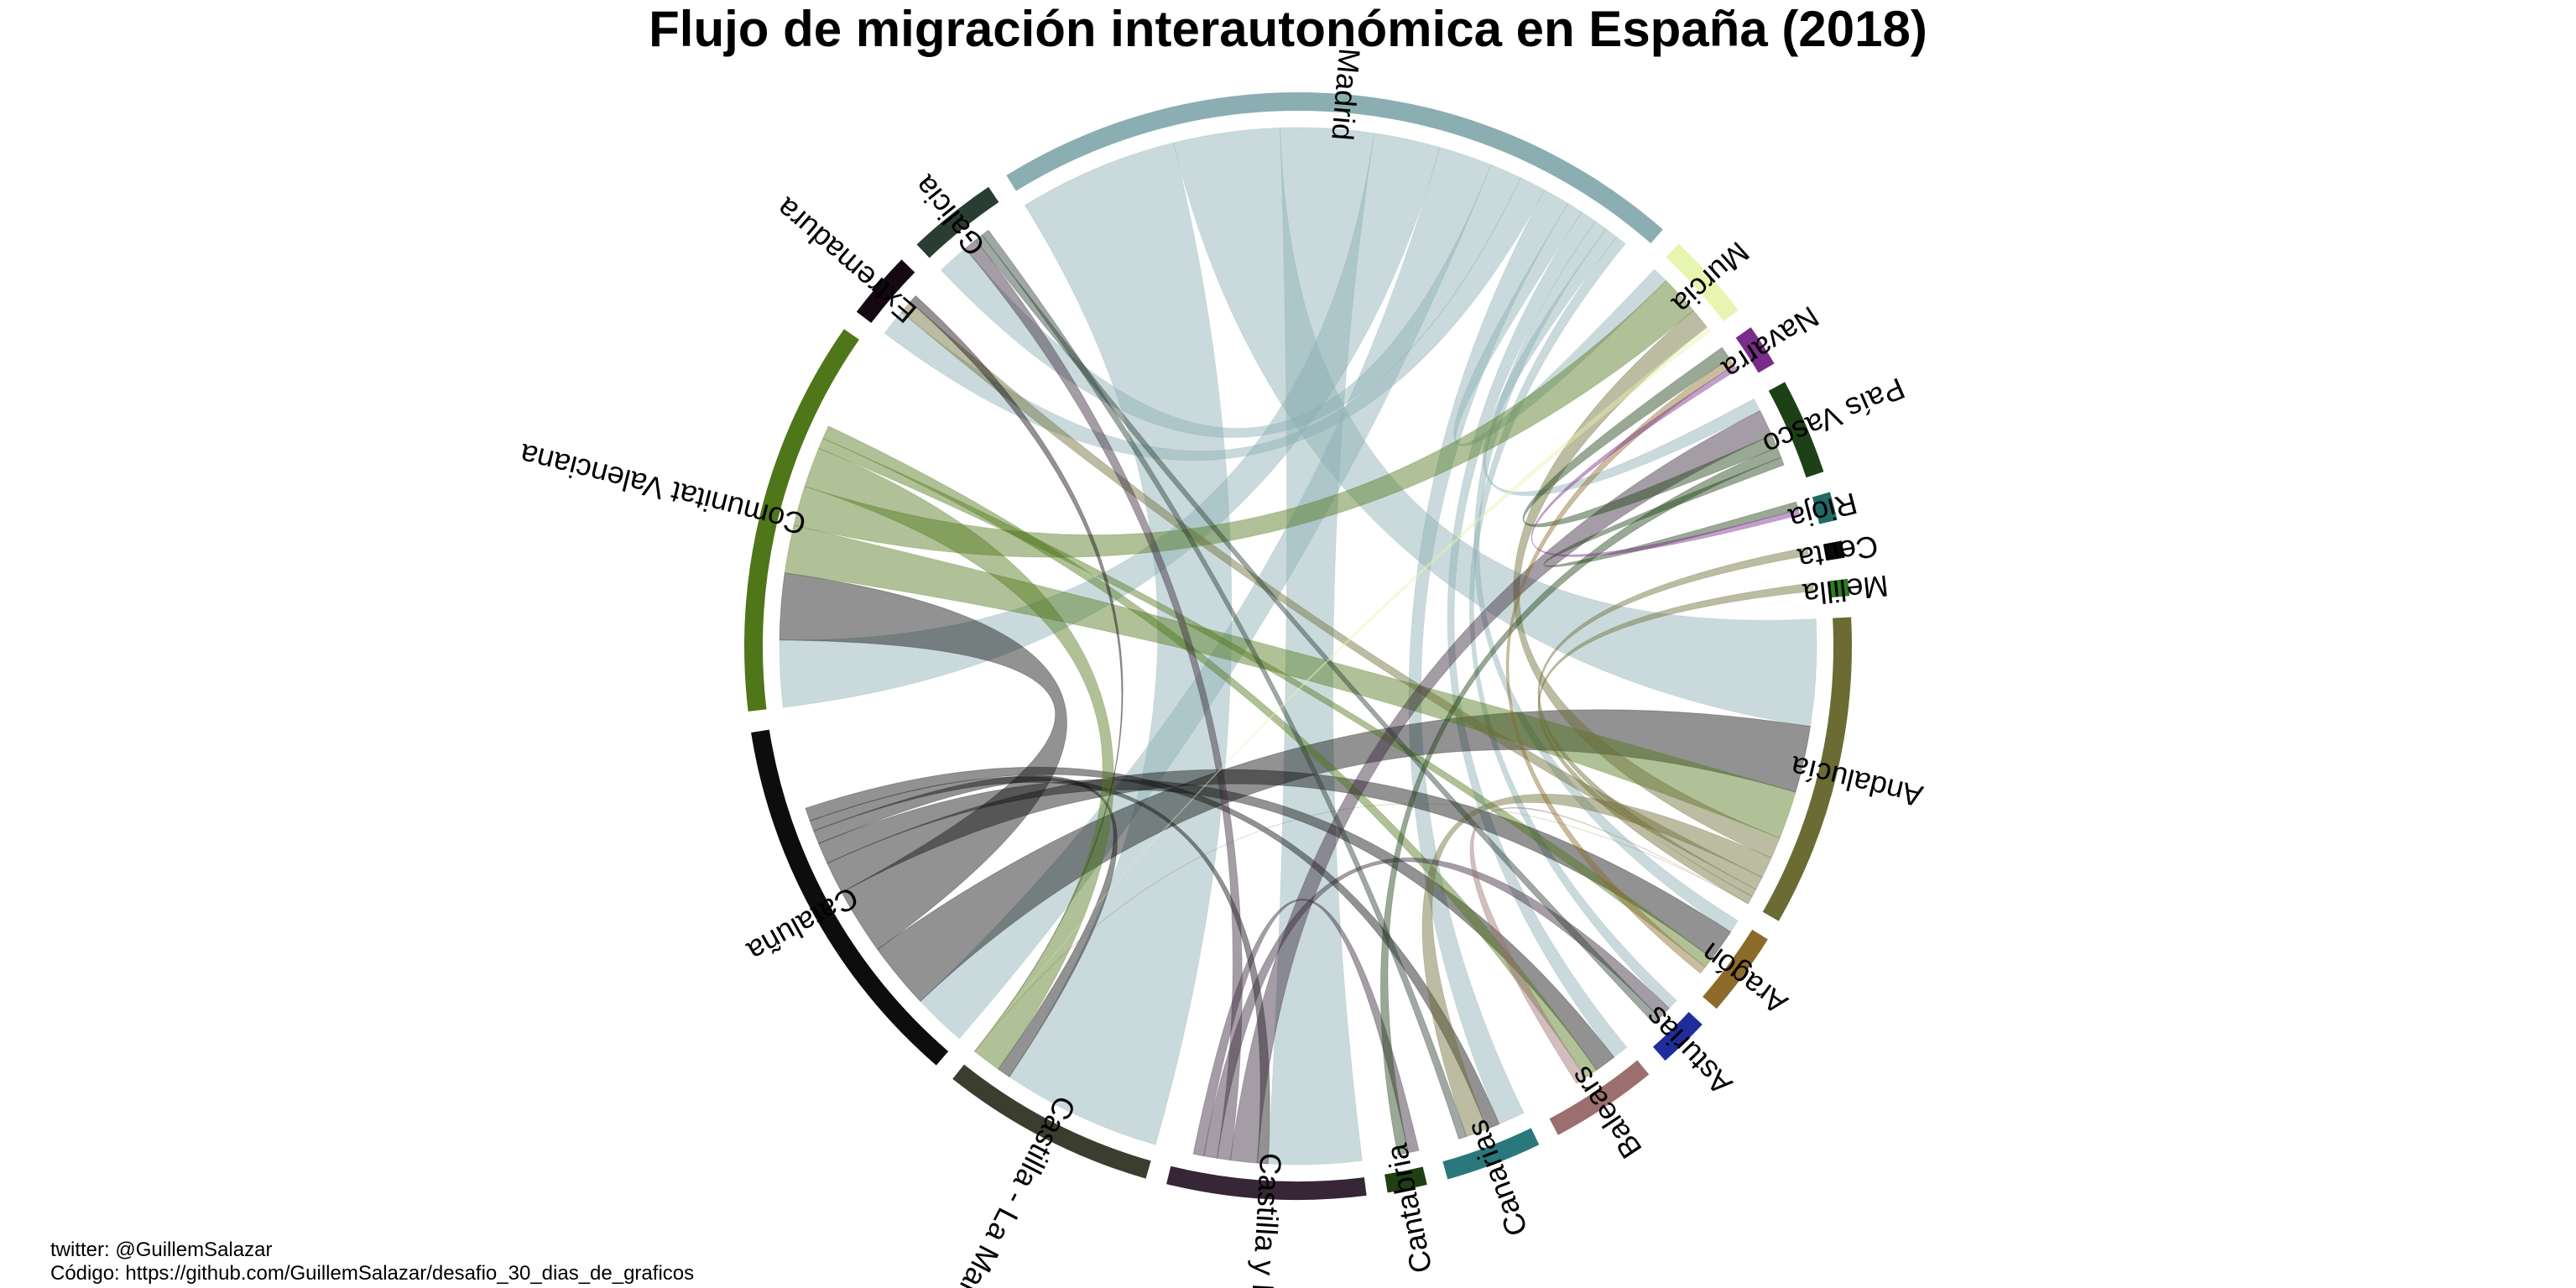 The width and height of the screenshot is (2576, 1288). What do you see at coordinates (1650, 437) in the screenshot?
I see `ribbon-pais-vasco-to-navarra` at bounding box center [1650, 437].